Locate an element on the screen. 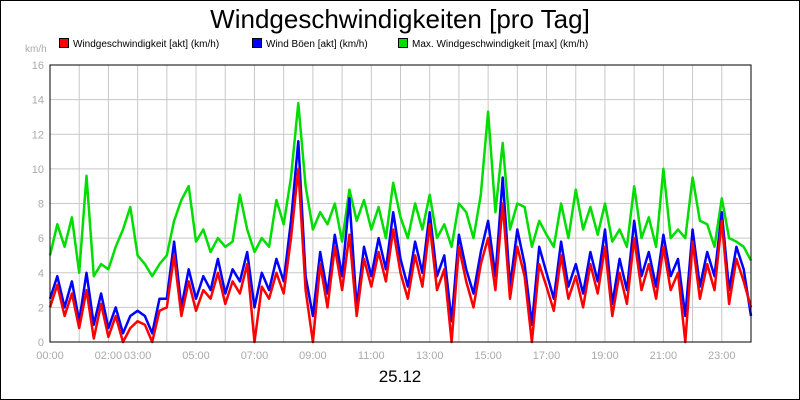 This screenshot has height=400, width=800. x-tick-label: 17:00 is located at coordinates (547, 356).